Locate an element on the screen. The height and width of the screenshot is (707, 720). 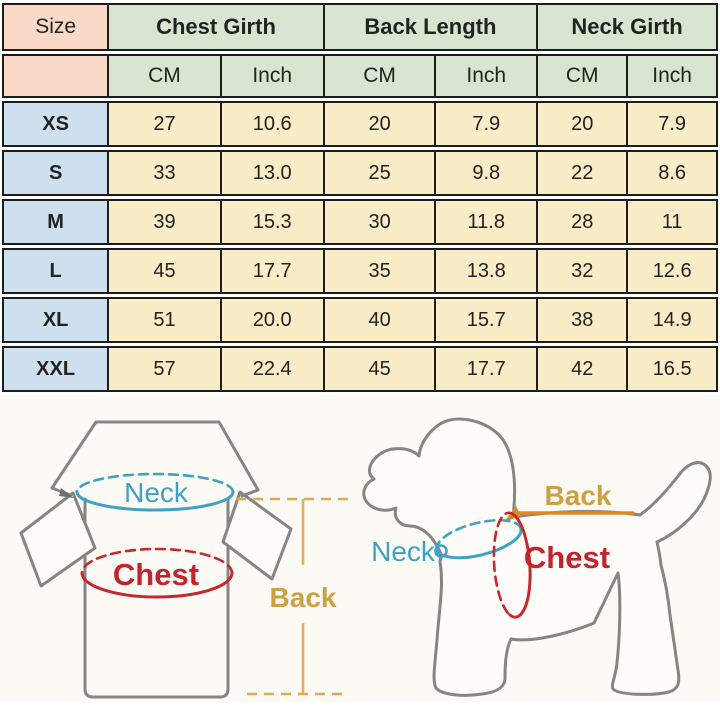
cell-back-inch: 15.7 is located at coordinates (485, 320).